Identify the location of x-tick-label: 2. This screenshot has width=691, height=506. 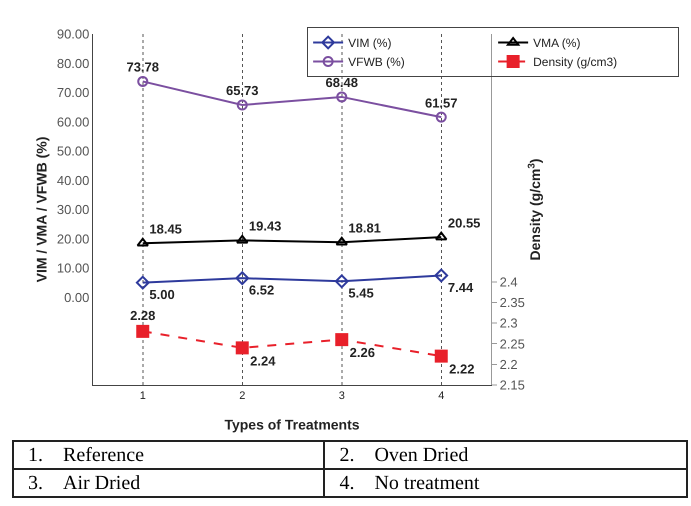
(242, 396).